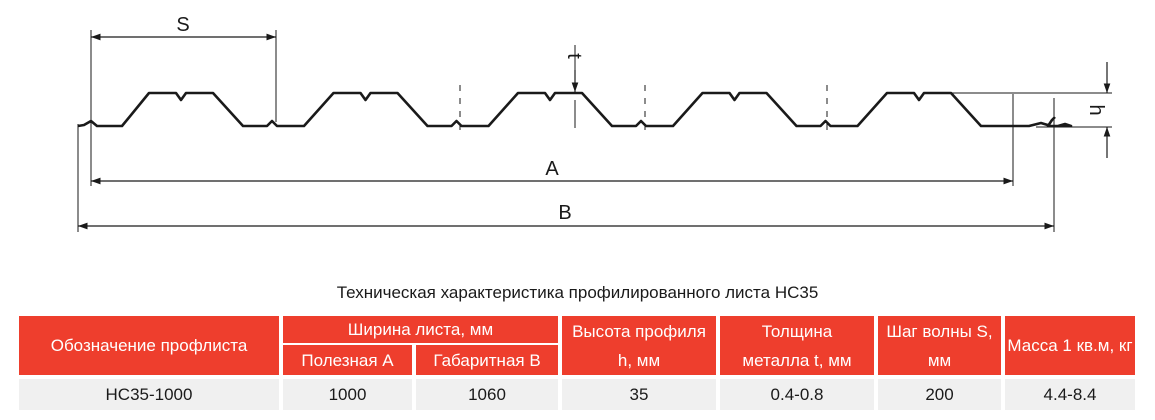 This screenshot has height=420, width=1155. I want to click on cell-thickness: 0.4-0.8, so click(797, 394).